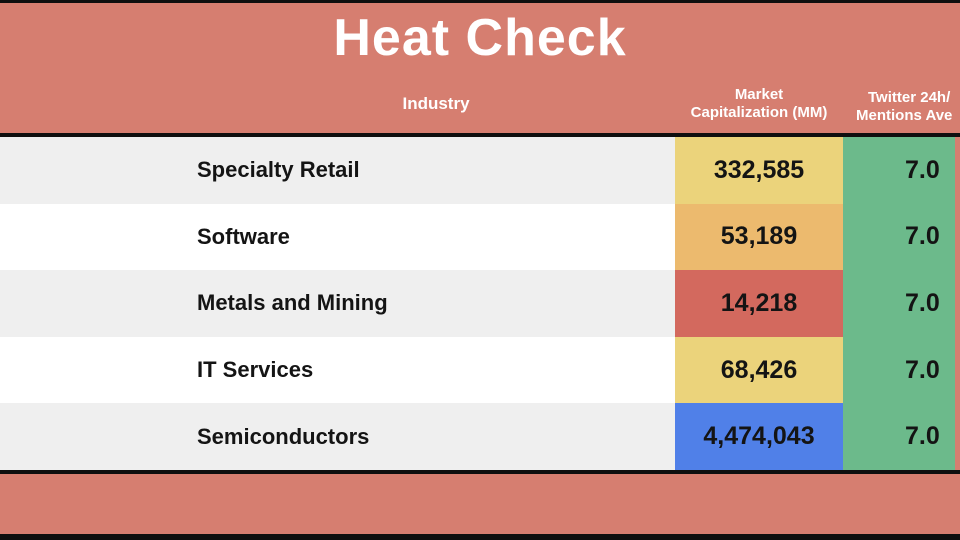  I want to click on top-border-rule, so click(480, 1).